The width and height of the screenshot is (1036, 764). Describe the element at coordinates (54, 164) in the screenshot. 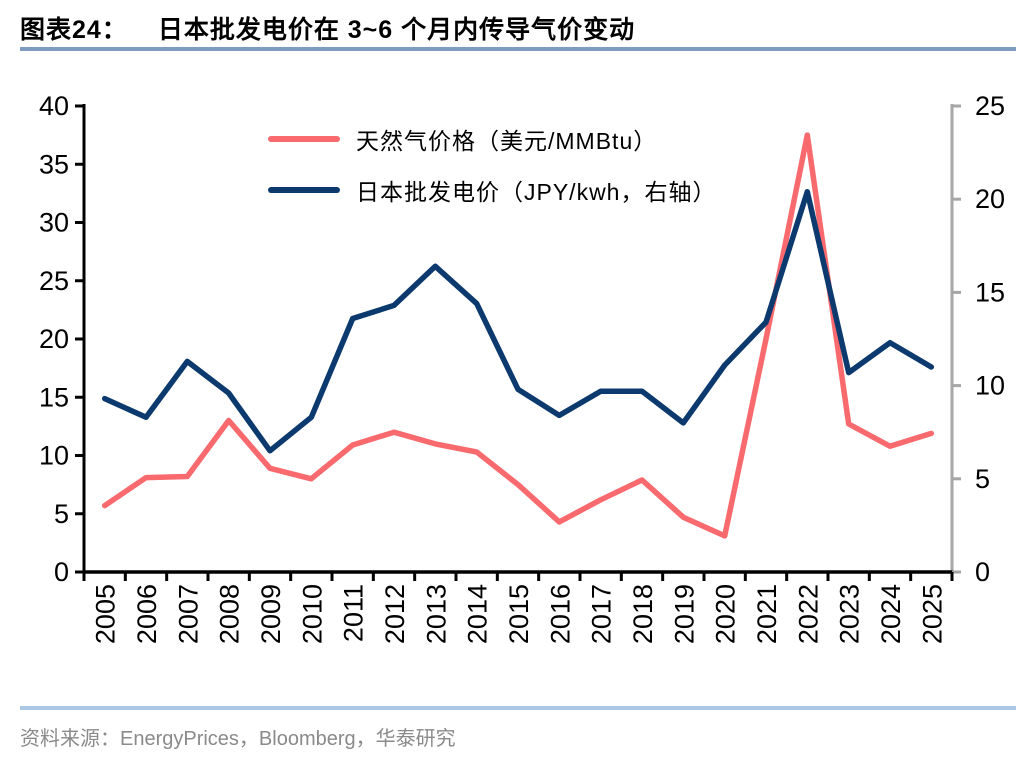

I see `y-axis-left-tick-label: 35` at that location.